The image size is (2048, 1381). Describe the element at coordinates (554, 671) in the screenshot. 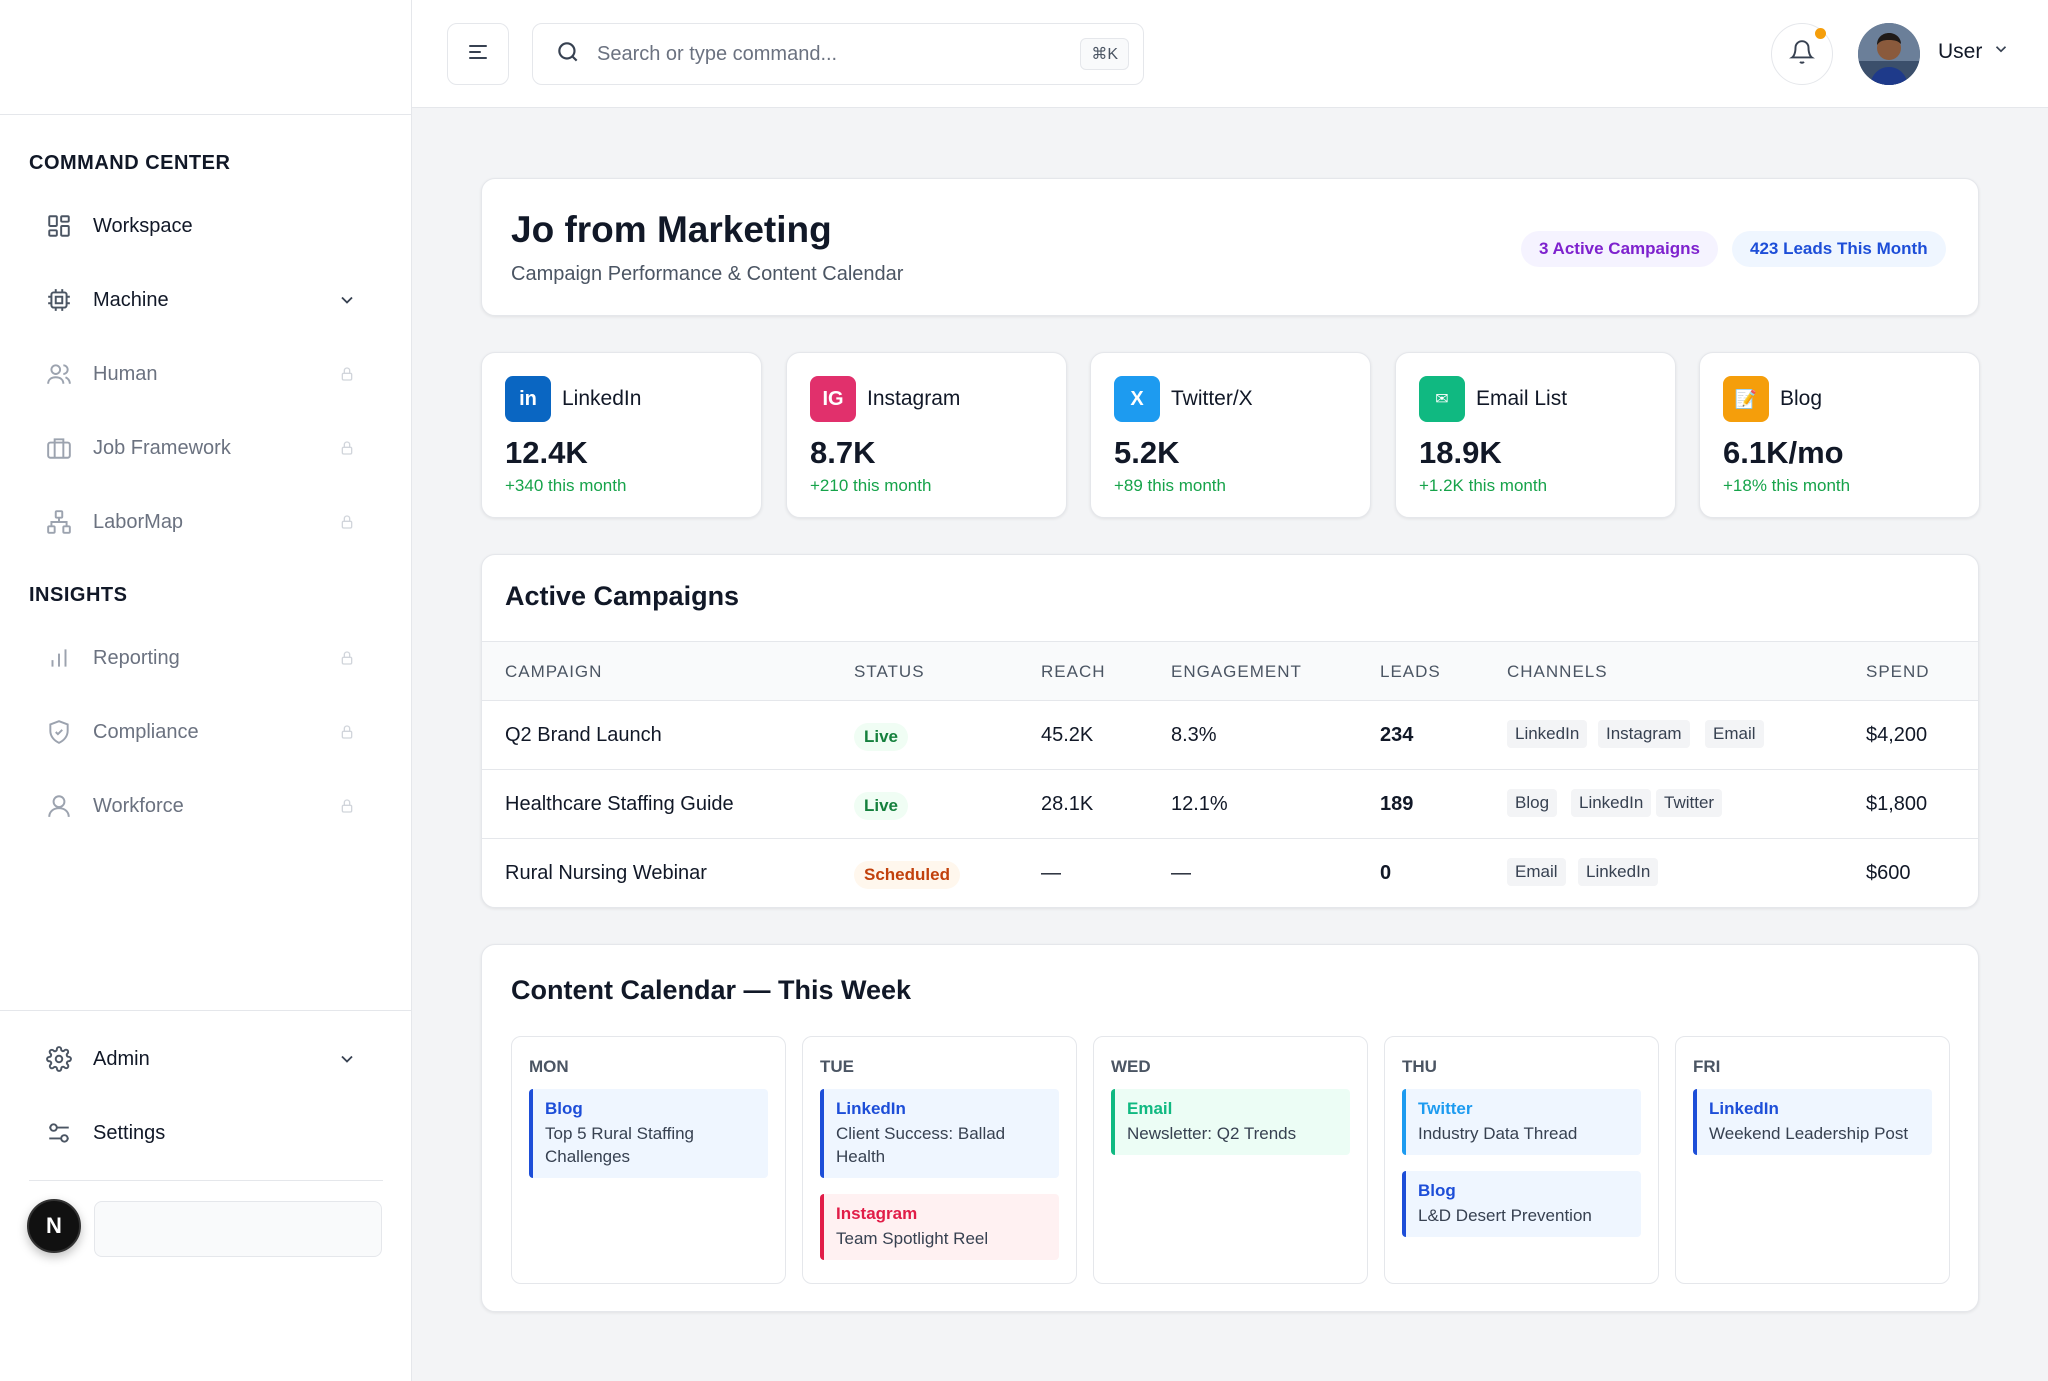

I see `column-header: CAMPAIGN` at that location.